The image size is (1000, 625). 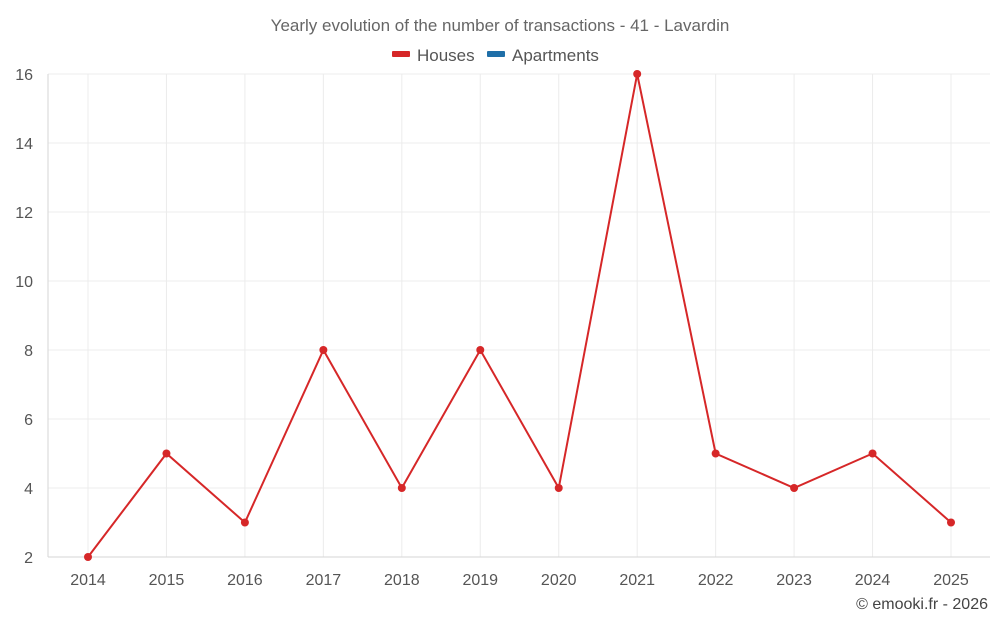 I want to click on y-tick-label: 2, so click(x=28, y=558).